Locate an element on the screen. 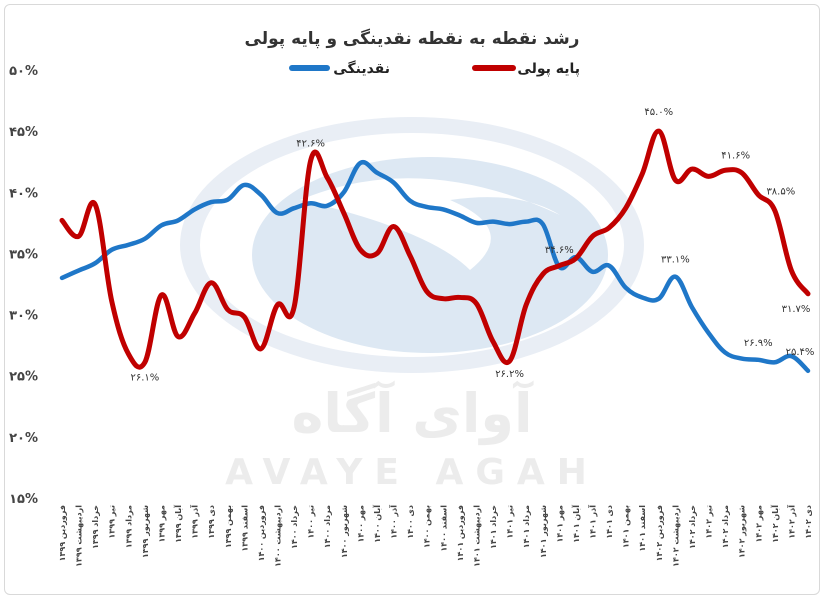  data-label: ۳۸.۵% is located at coordinates (780, 192).